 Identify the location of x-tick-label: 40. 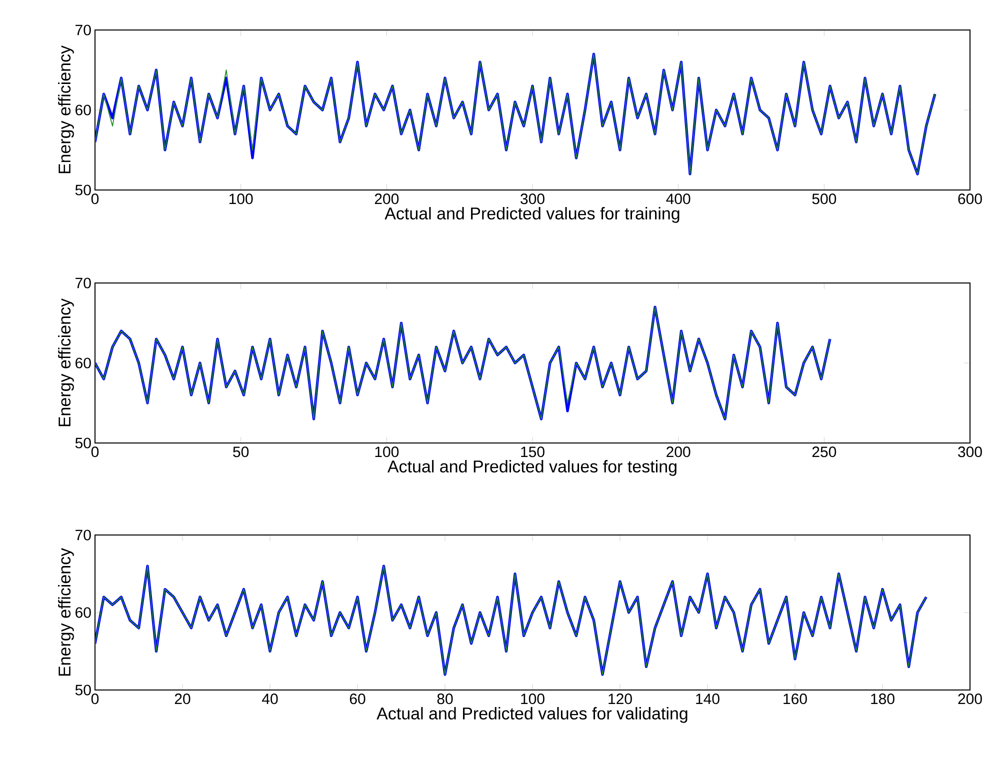
(270, 699).